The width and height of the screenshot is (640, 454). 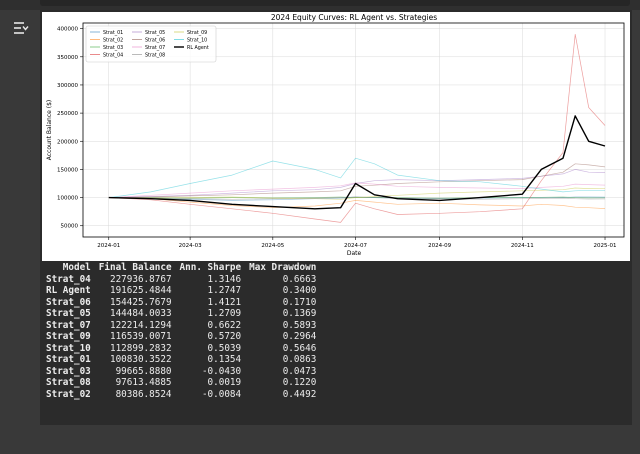 I want to click on cell-max-drawdown: 0.5893, so click(x=299, y=325).